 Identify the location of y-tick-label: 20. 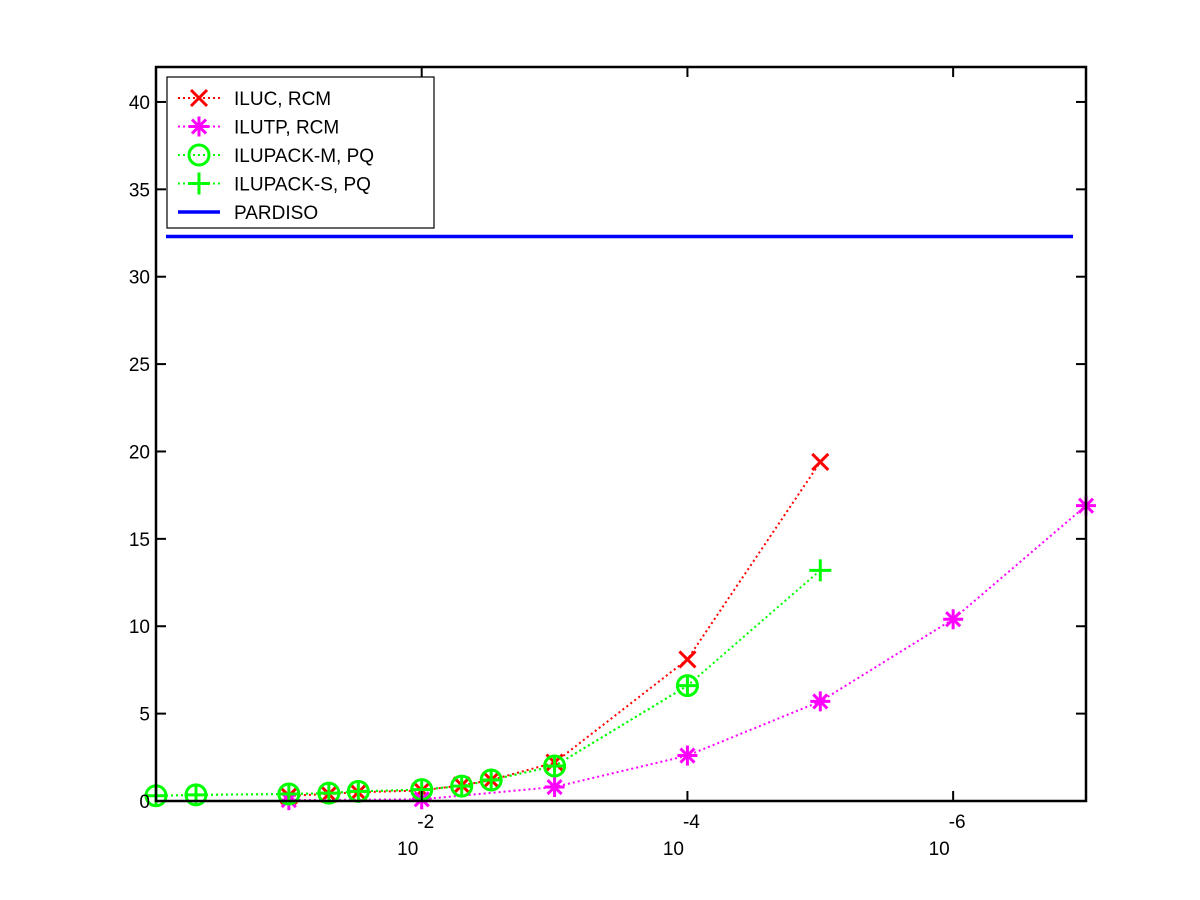
(139, 452).